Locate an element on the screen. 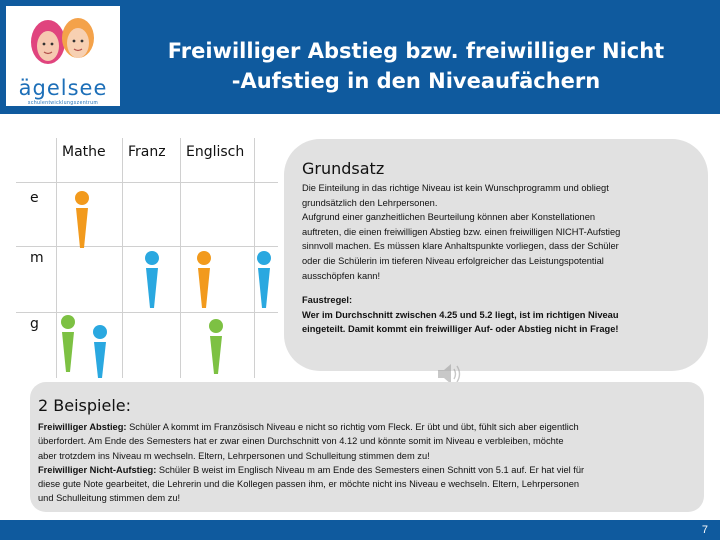 Image resolution: width=720 pixels, height=540 pixels. logo-subtext: schulentwicklungszentrum is located at coordinates (63, 103).